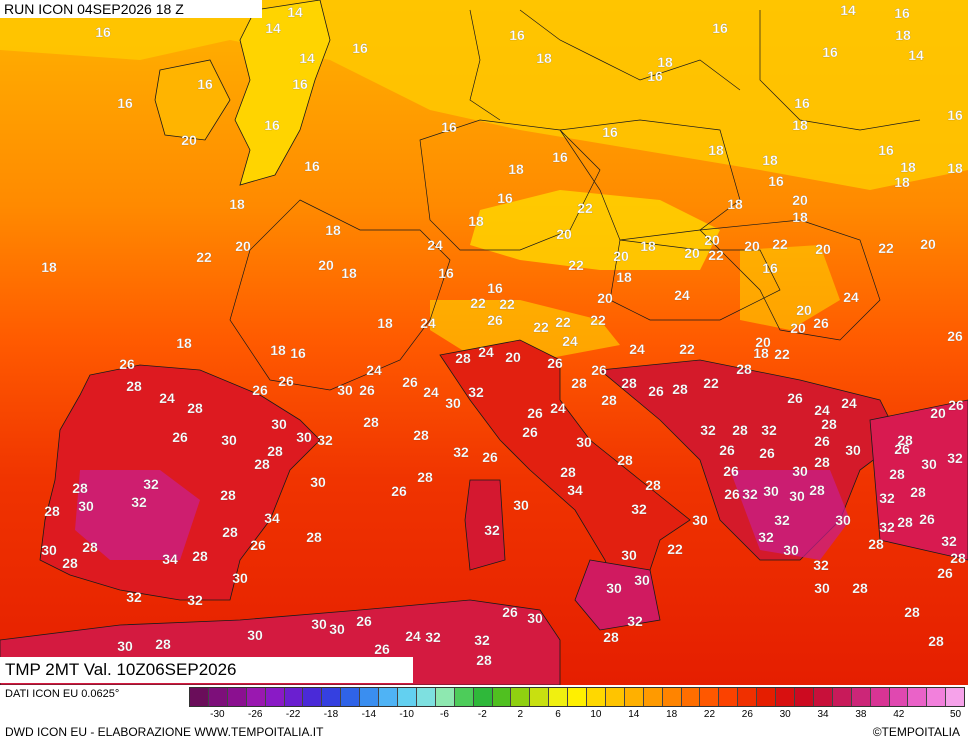 This screenshot has width=968, height=745. Describe the element at coordinates (790, 515) in the screenshot. I see `greece-heat-core` at that location.